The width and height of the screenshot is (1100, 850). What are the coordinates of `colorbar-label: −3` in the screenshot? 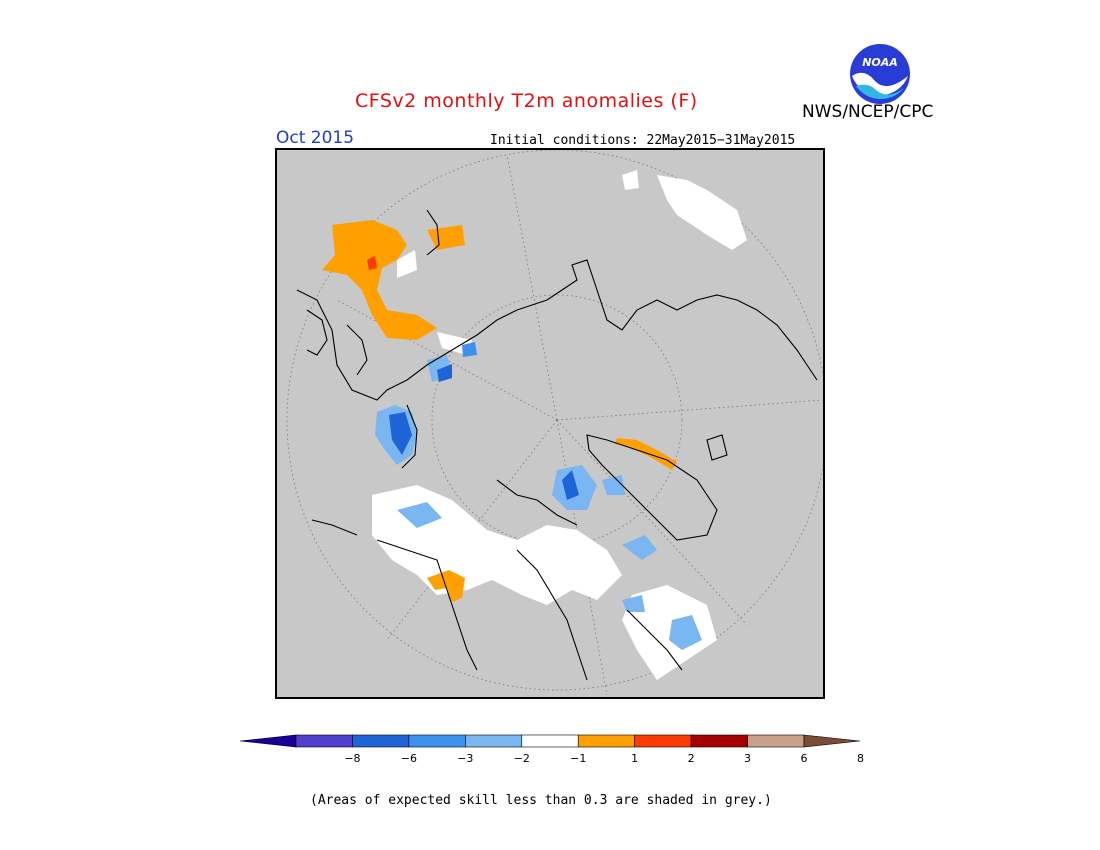 It's located at (465, 758).